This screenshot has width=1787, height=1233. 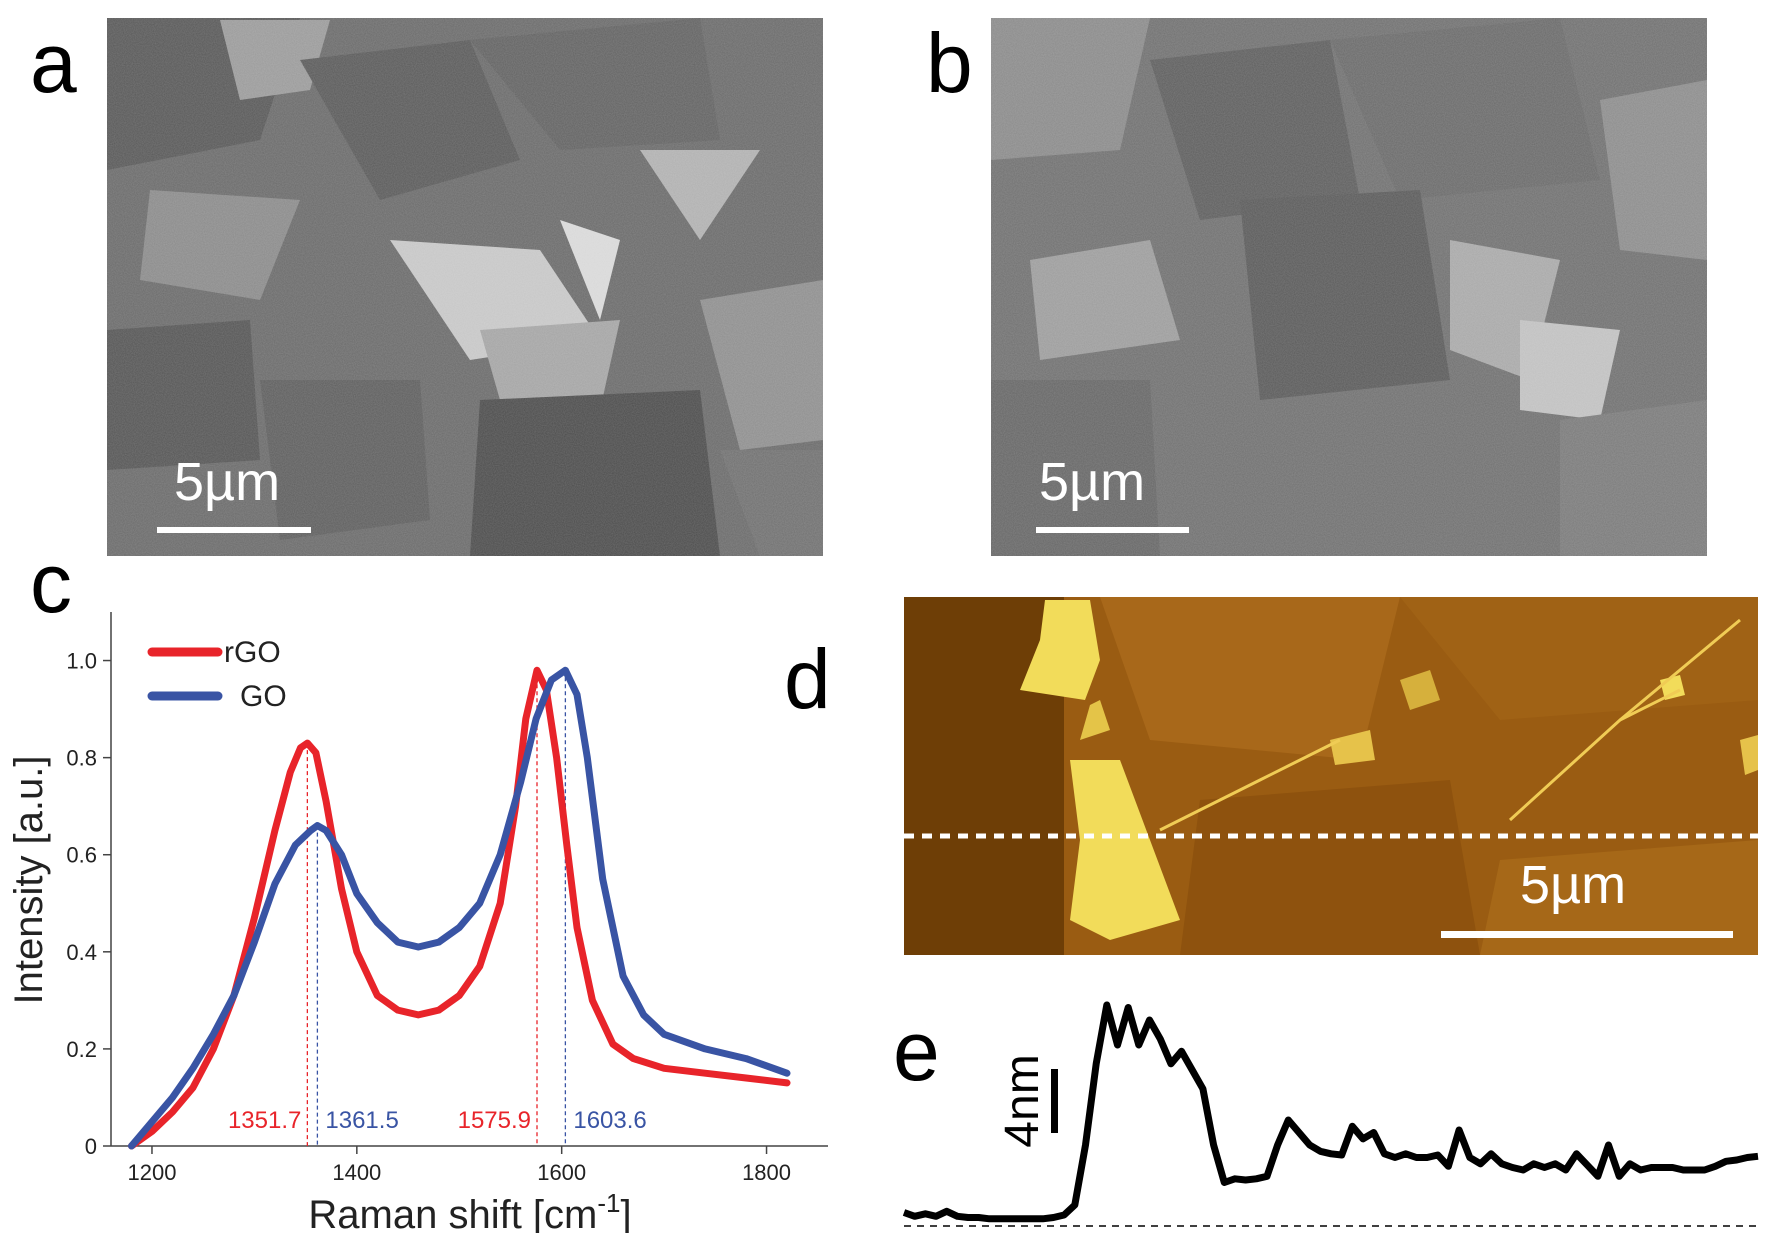 What do you see at coordinates (469, 1210) in the screenshot?
I see `x-axis-title: Raman shift [cm-1]` at bounding box center [469, 1210].